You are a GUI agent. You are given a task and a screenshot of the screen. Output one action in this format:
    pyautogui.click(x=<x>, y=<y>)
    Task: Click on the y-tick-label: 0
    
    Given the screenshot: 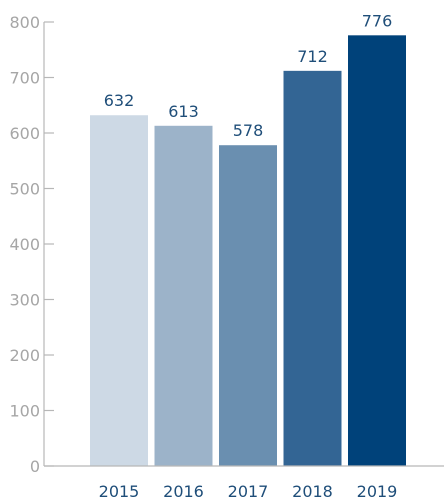 What is the action you would take?
    pyautogui.click(x=35, y=466)
    